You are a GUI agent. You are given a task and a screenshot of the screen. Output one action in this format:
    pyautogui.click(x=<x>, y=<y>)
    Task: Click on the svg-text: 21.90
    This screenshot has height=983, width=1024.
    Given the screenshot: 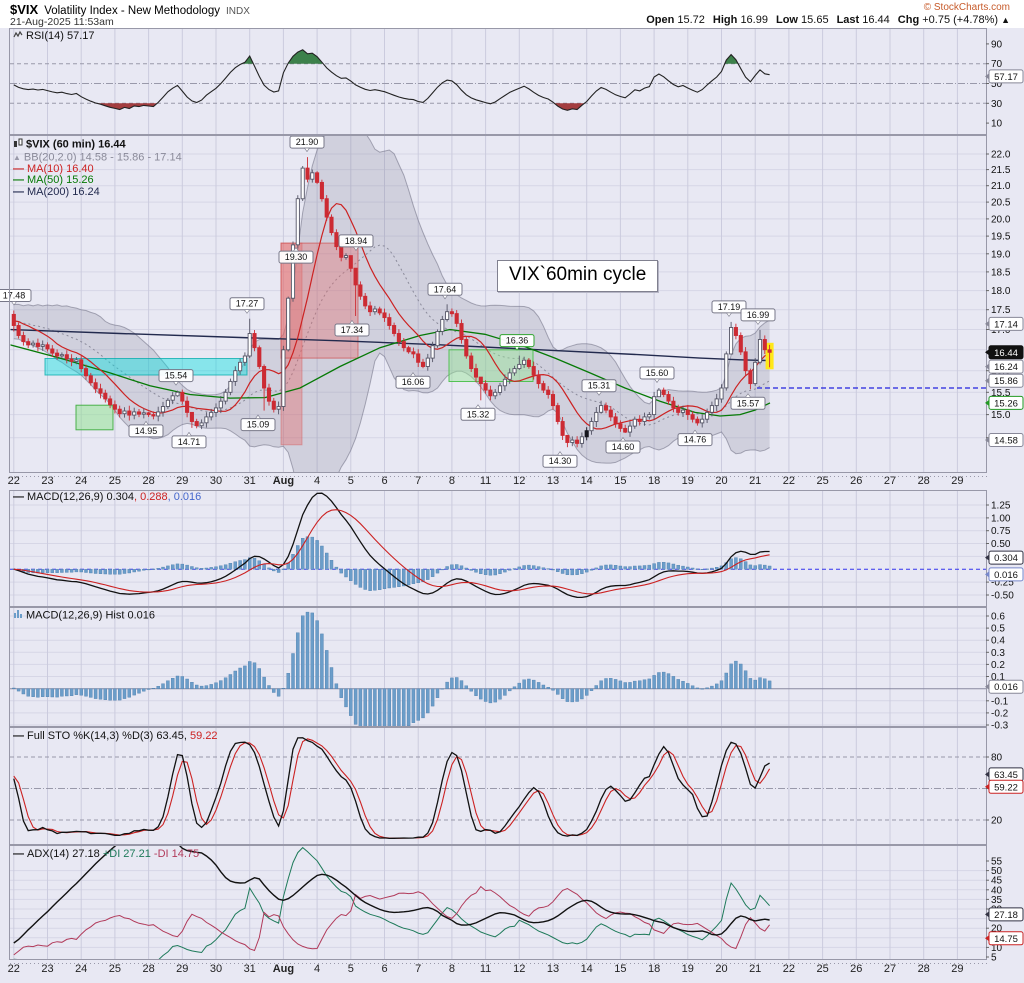 What is the action you would take?
    pyautogui.click(x=307, y=142)
    